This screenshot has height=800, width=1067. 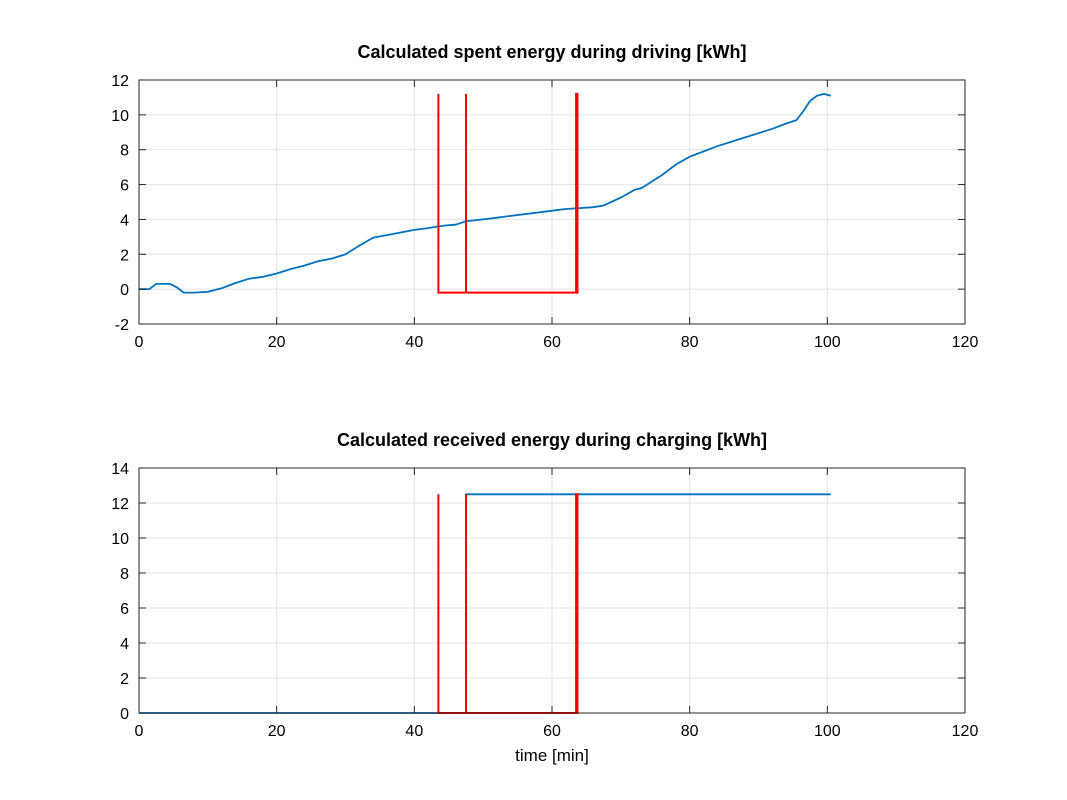 I want to click on y-tick-label: -2, so click(x=122, y=325).